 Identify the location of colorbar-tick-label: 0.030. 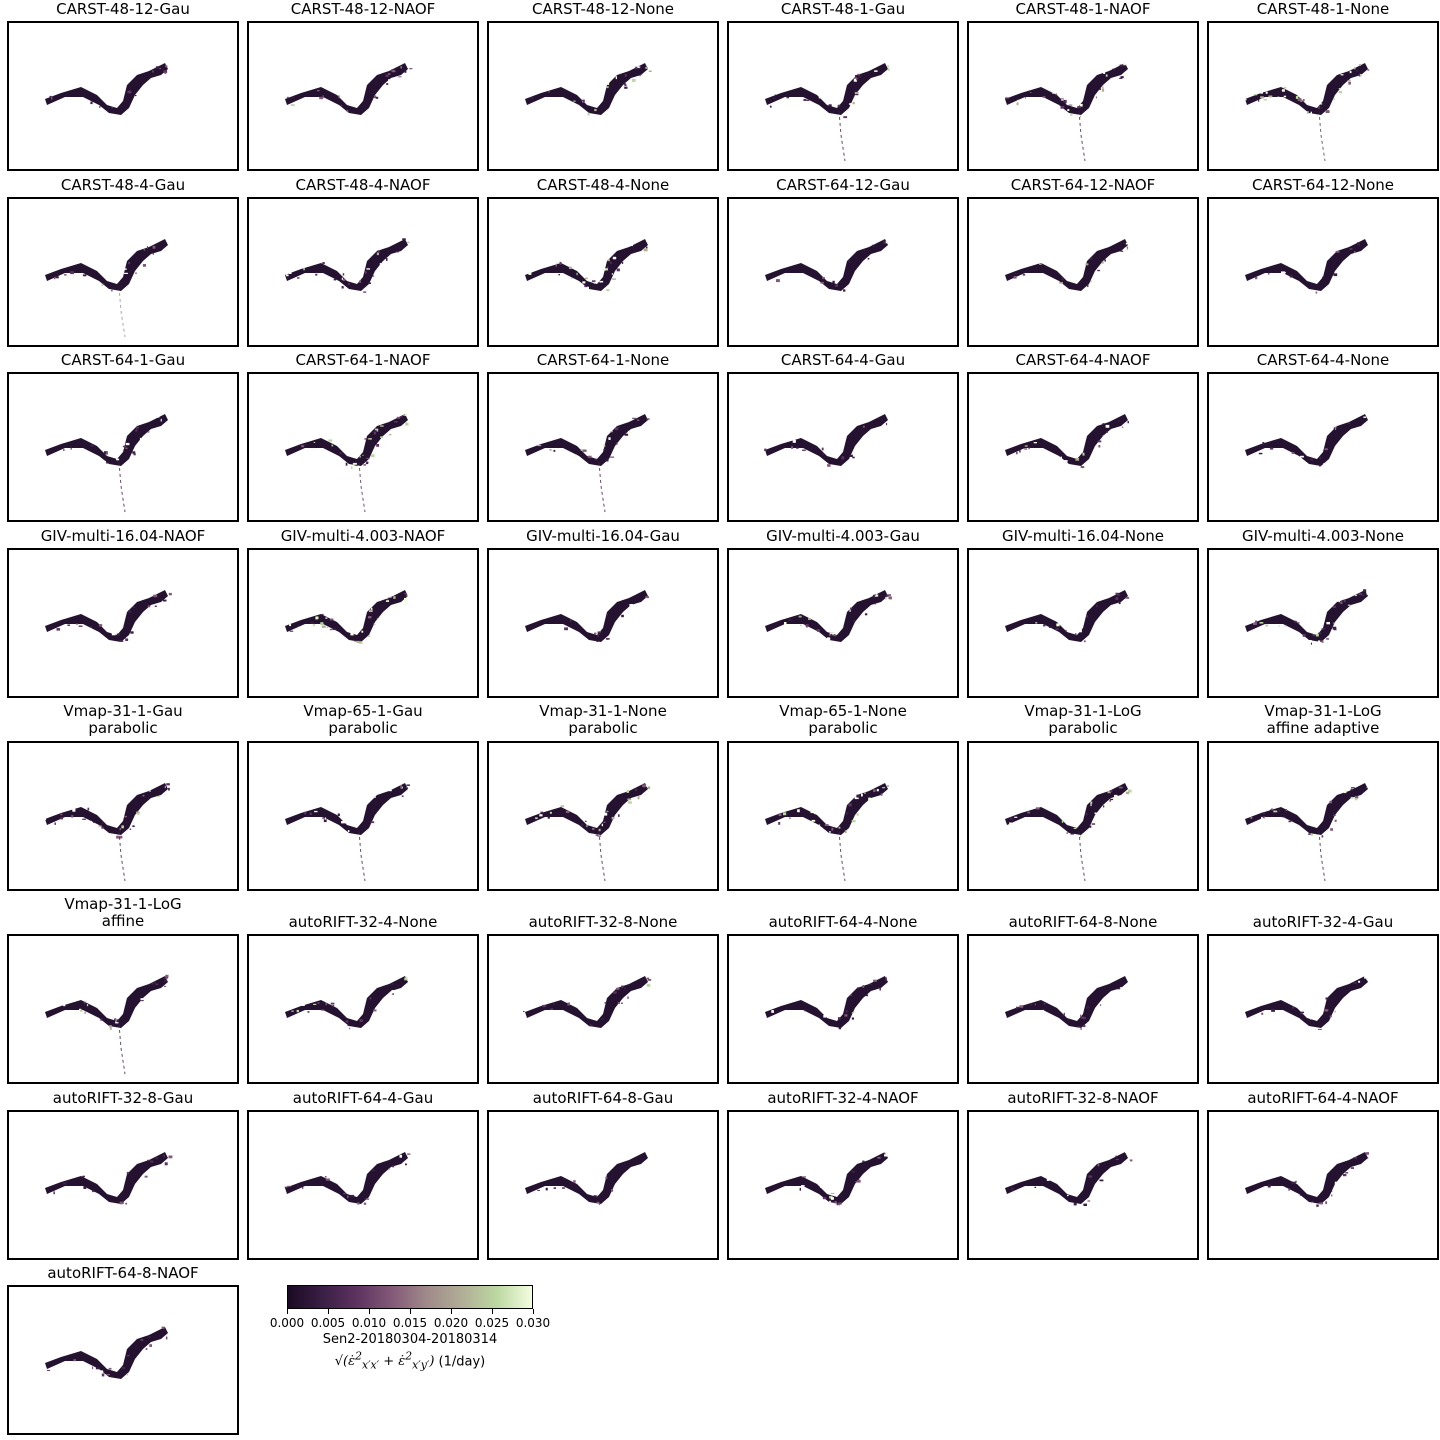
(533, 1323).